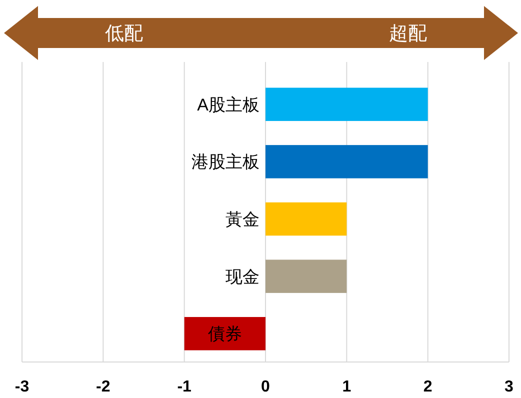 The height and width of the screenshot is (398, 521). What do you see at coordinates (347, 387) in the screenshot?
I see `x-tick-label: 1` at bounding box center [347, 387].